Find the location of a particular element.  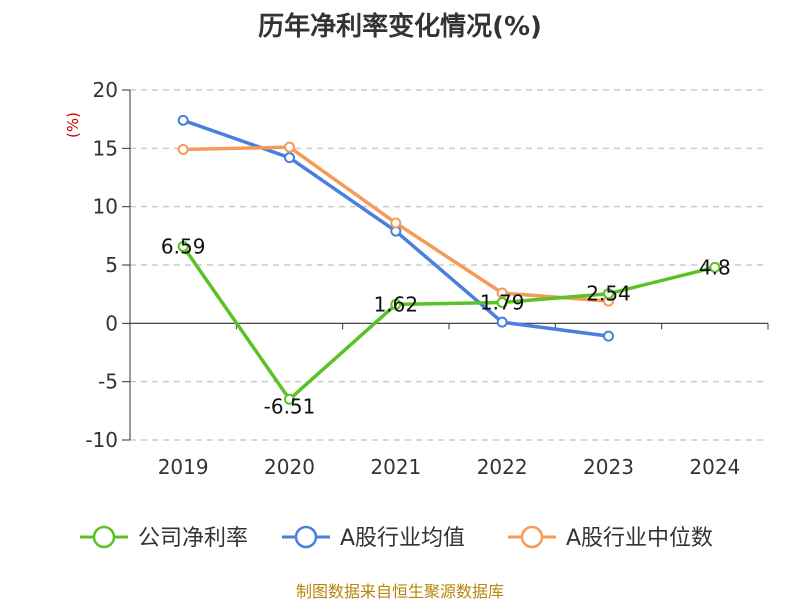

legend-label-2: A股行业中位数 is located at coordinates (639, 538).